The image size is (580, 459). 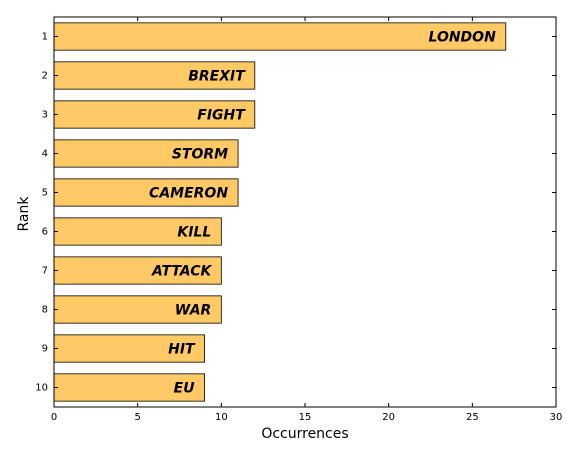 What do you see at coordinates (472, 417) in the screenshot?
I see `x-tick-label: 25` at bounding box center [472, 417].